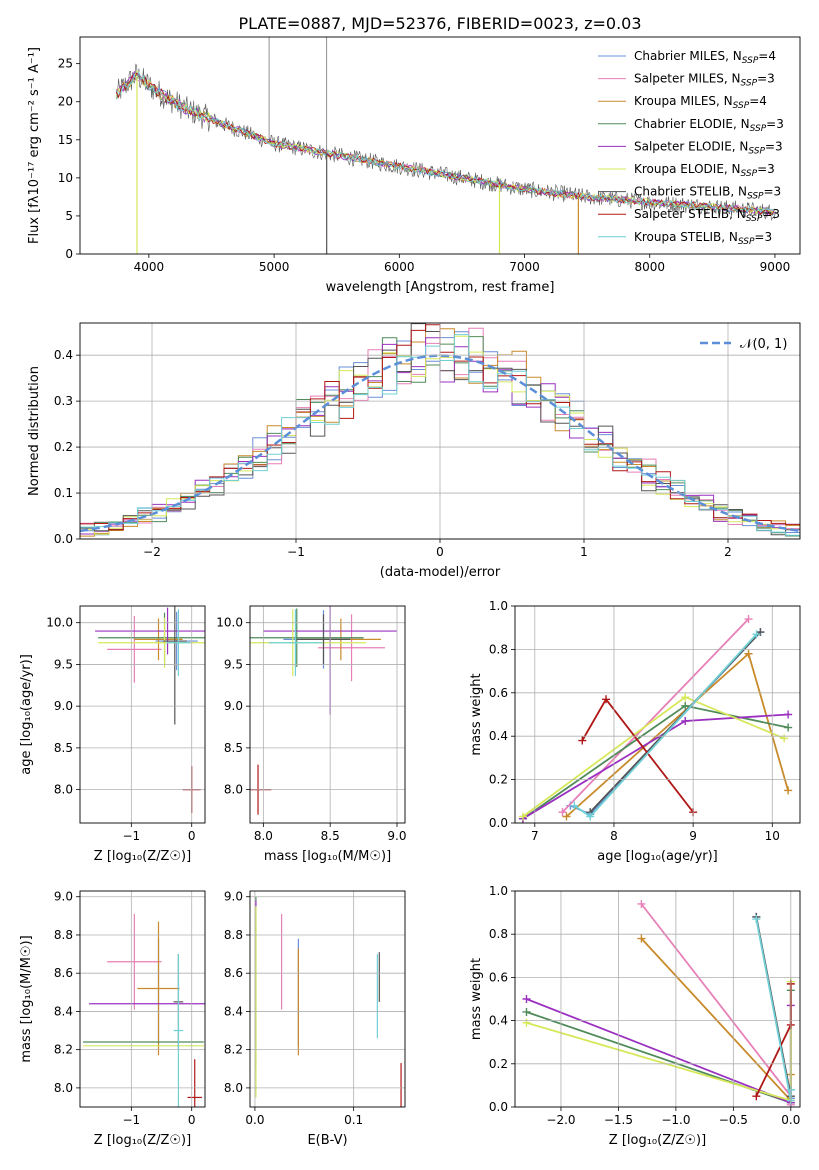  I want to click on legend-entry: 𝒩(0, 1), so click(763, 344).